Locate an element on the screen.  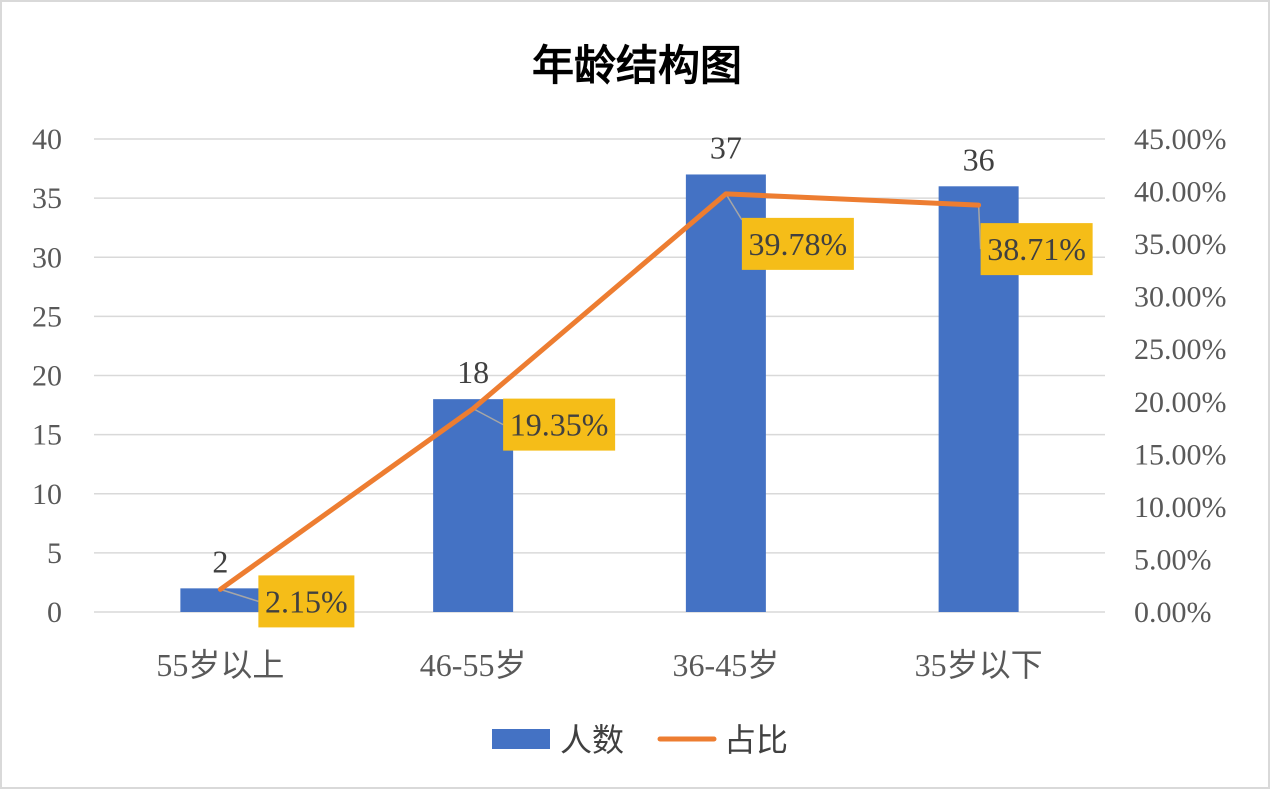
bar-value-label: 37 is located at coordinates (726, 147).